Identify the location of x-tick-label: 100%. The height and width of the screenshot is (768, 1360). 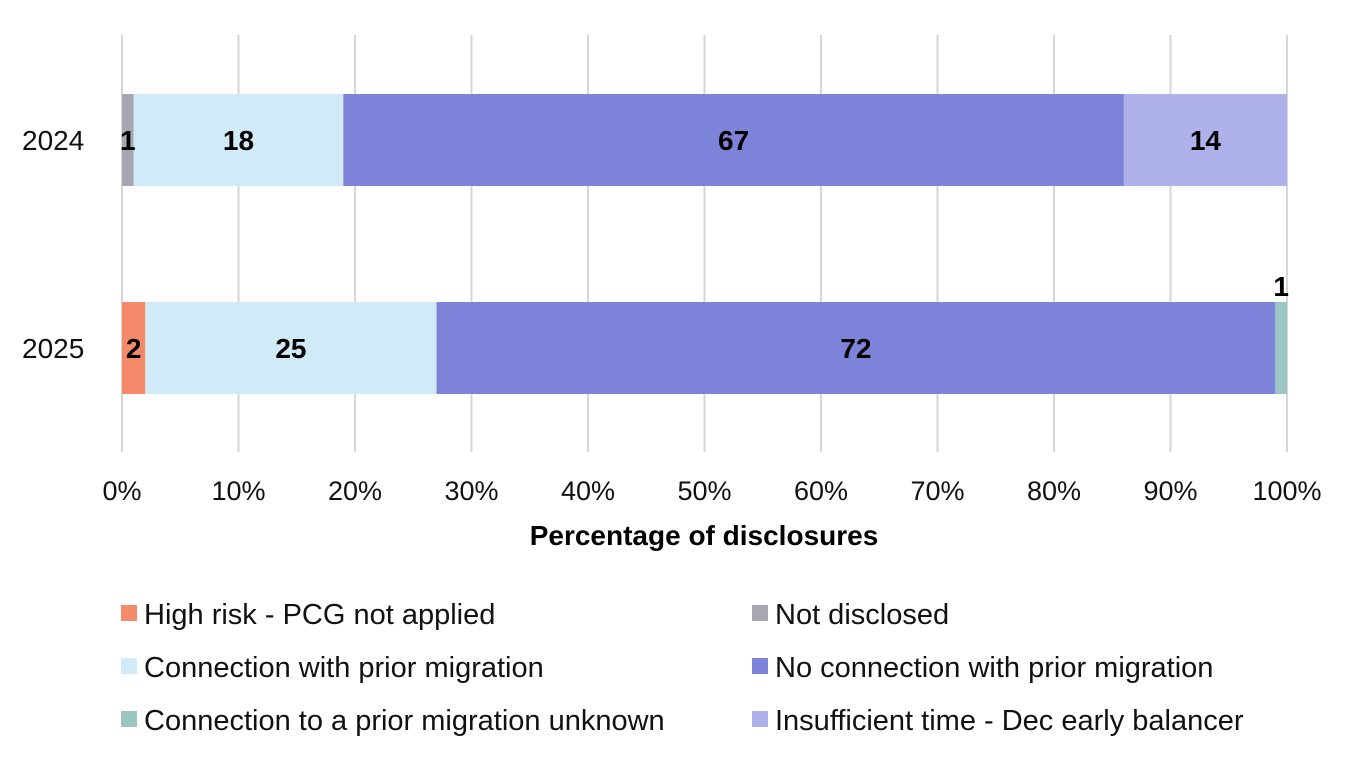
(1286, 491).